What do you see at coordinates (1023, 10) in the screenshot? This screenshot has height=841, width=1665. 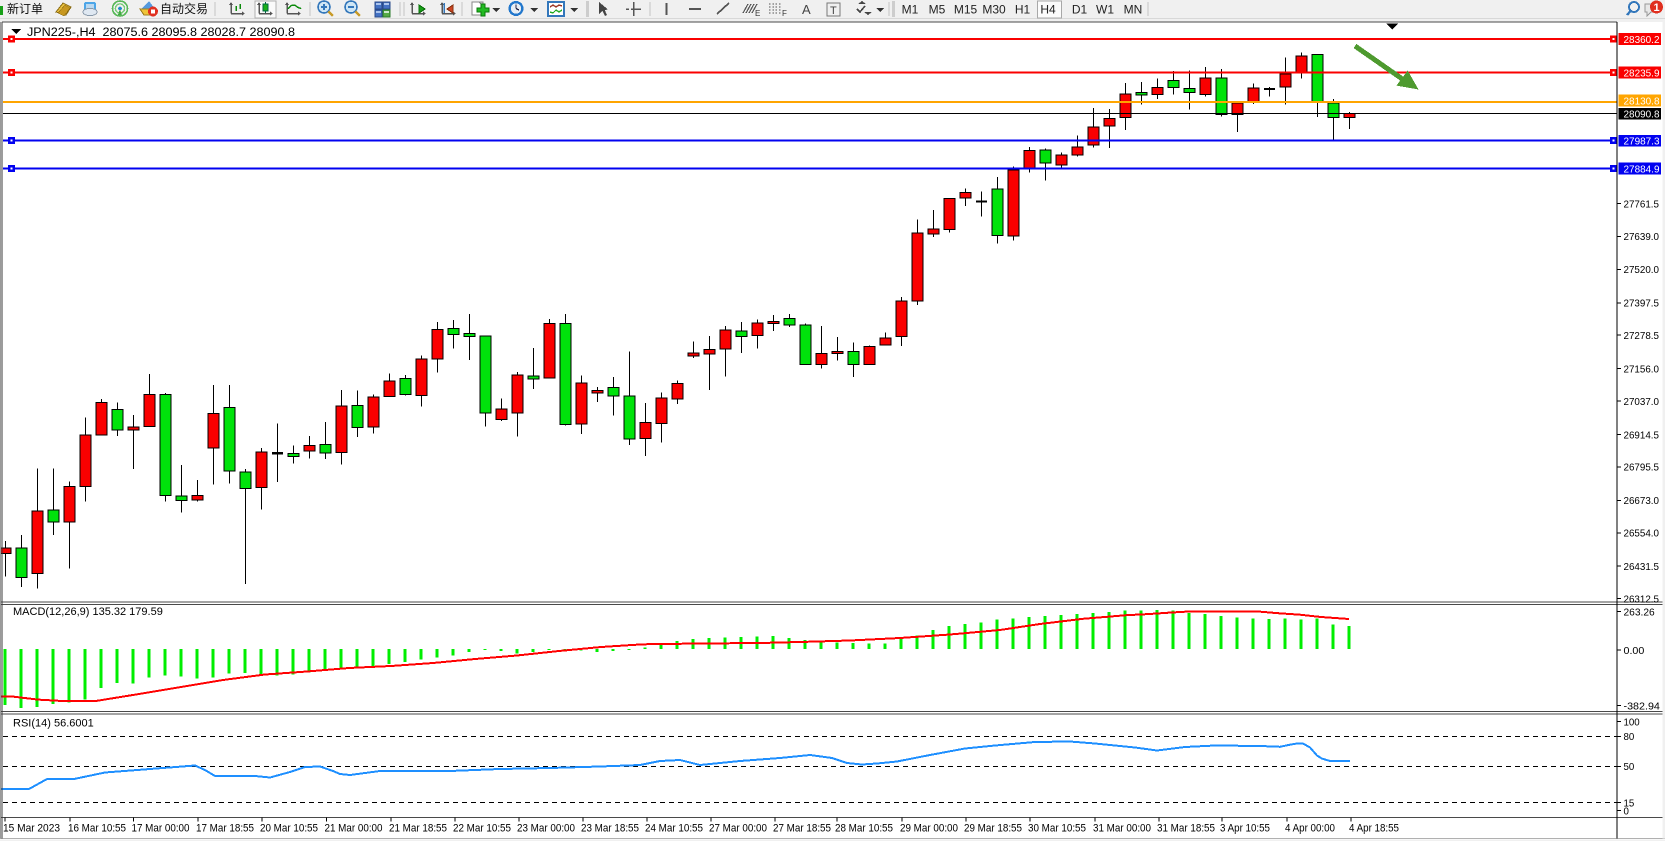 I see `svg-text: H1` at bounding box center [1023, 10].